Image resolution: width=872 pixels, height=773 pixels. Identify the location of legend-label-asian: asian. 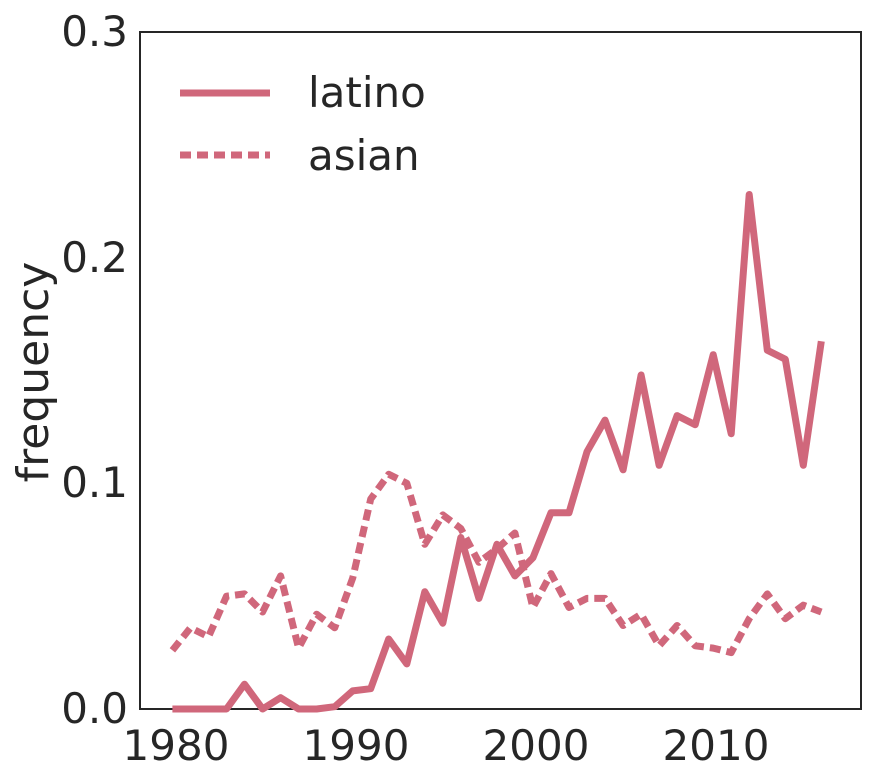
(364, 155).